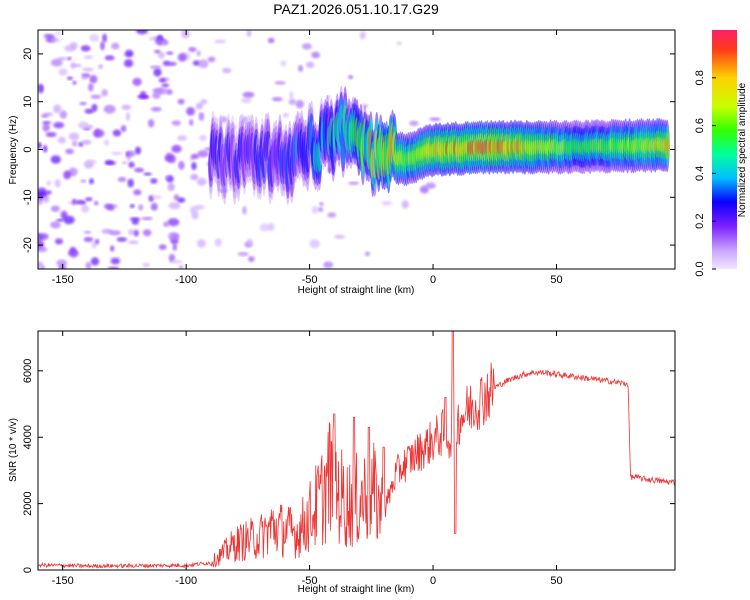 This screenshot has height=600, width=750. I want to click on spectrogram-ridge, so click(439, 145).